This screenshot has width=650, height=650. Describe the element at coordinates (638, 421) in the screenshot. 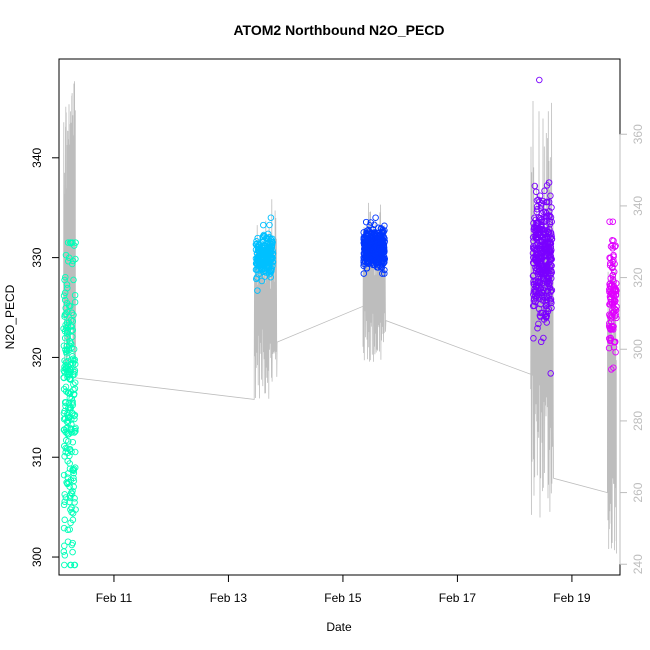

I see `y2-tick-label: 280` at that location.